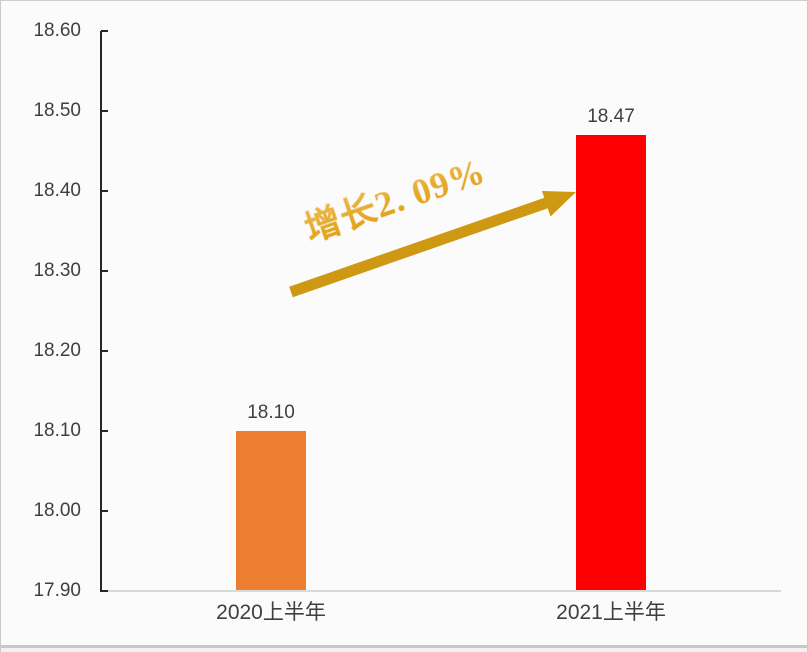 This screenshot has height=652, width=808. I want to click on x-category-label: 2020上半年, so click(271, 612).